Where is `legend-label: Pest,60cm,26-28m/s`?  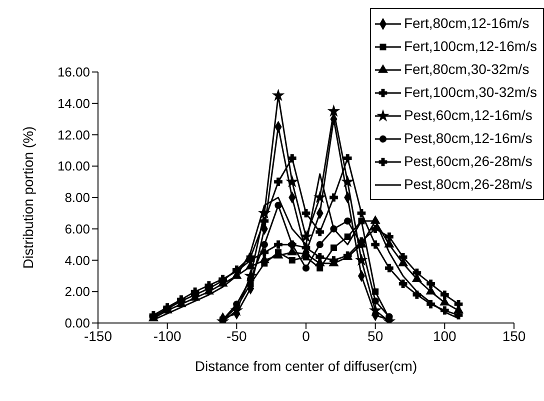
legend-label: Pest,60cm,26-28m/s is located at coordinates (468, 161).